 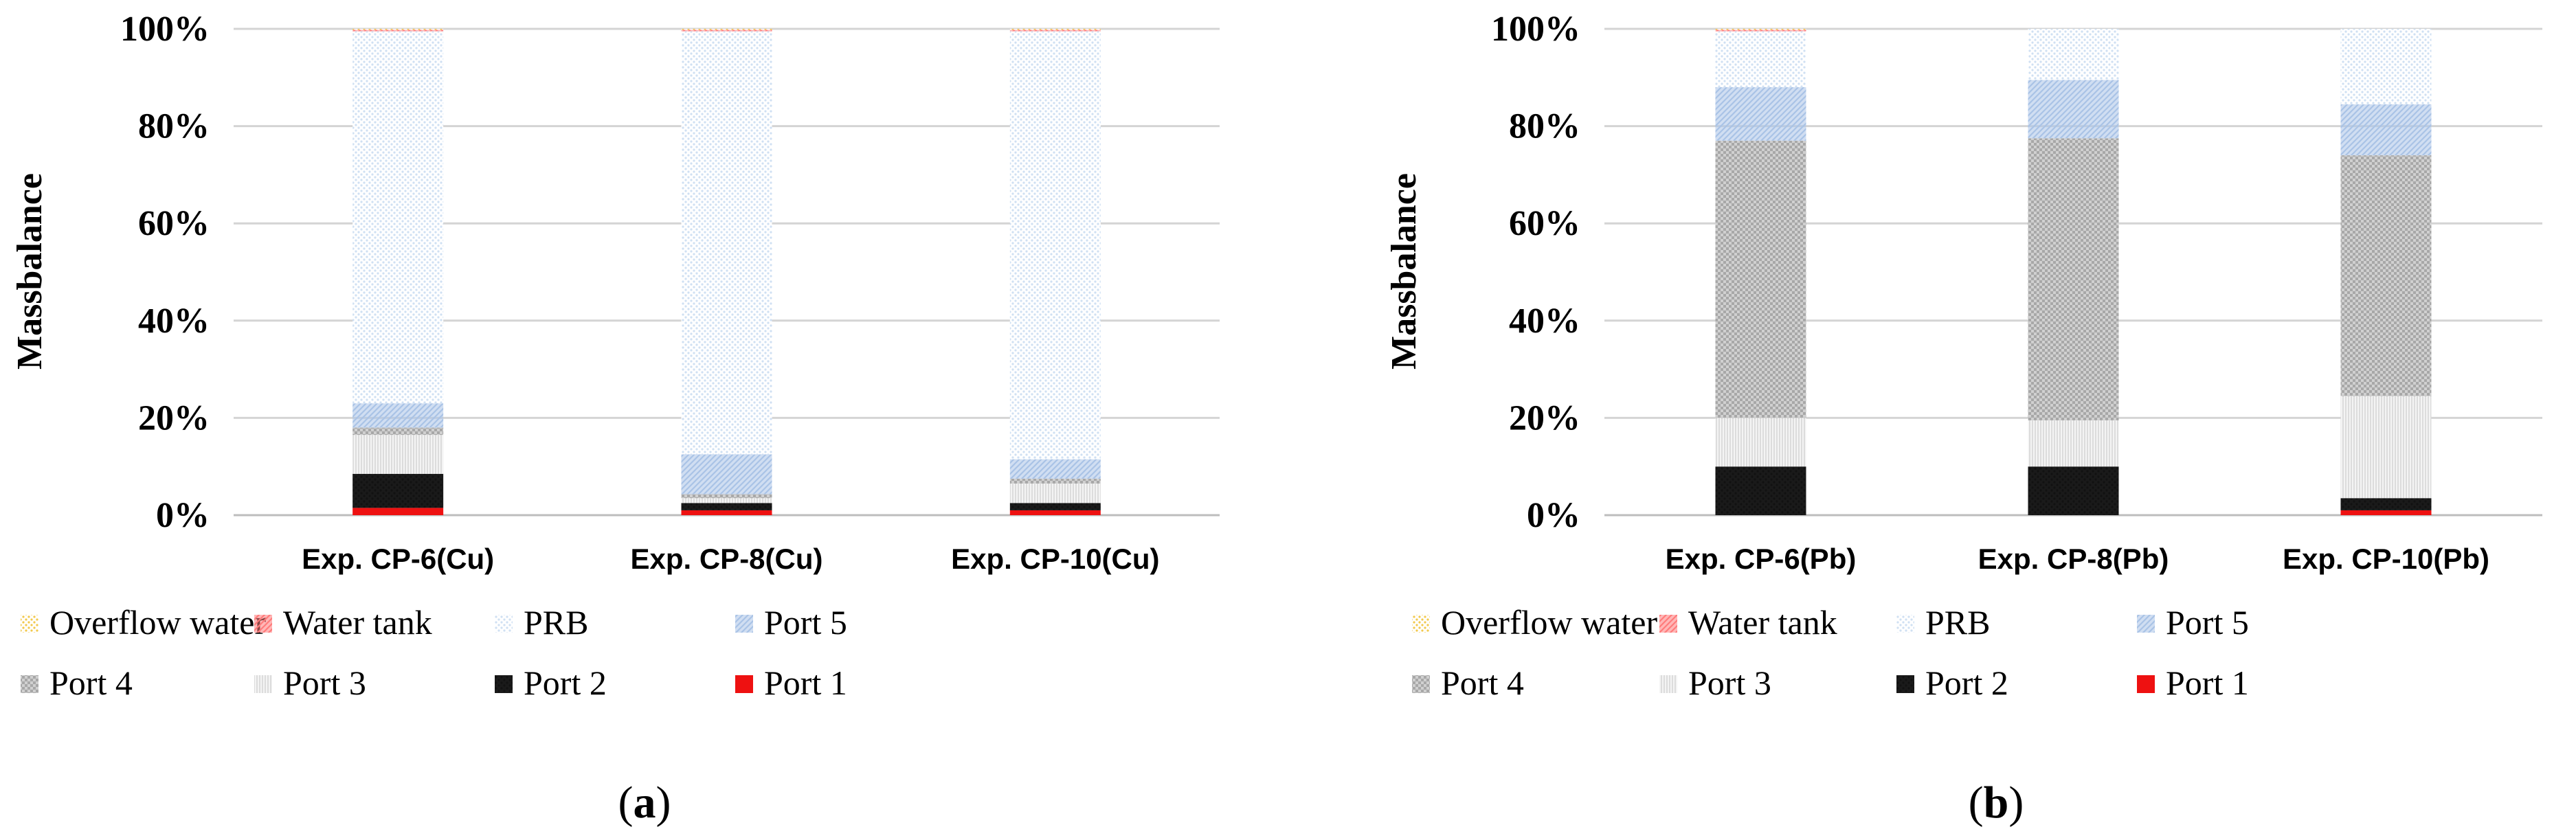 I want to click on legend-item-port-5: Port 5, so click(x=791, y=622).